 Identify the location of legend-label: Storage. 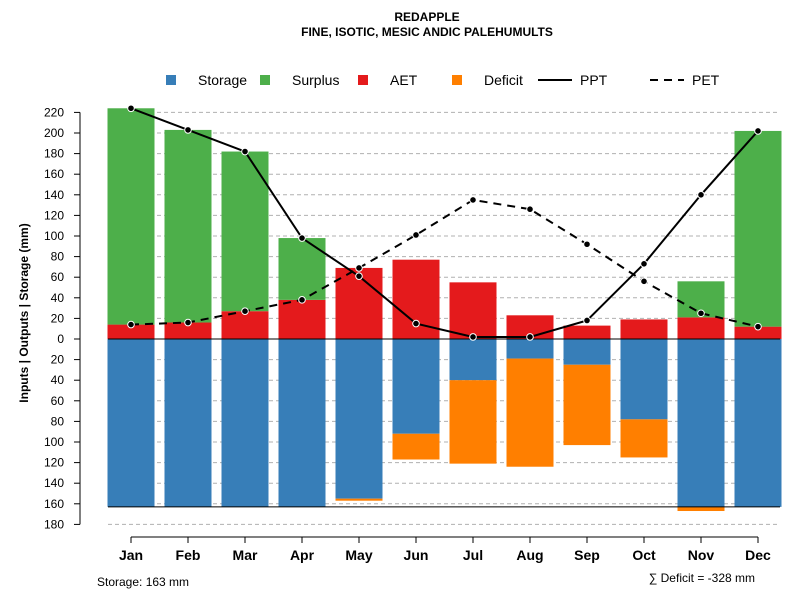
(222, 80).